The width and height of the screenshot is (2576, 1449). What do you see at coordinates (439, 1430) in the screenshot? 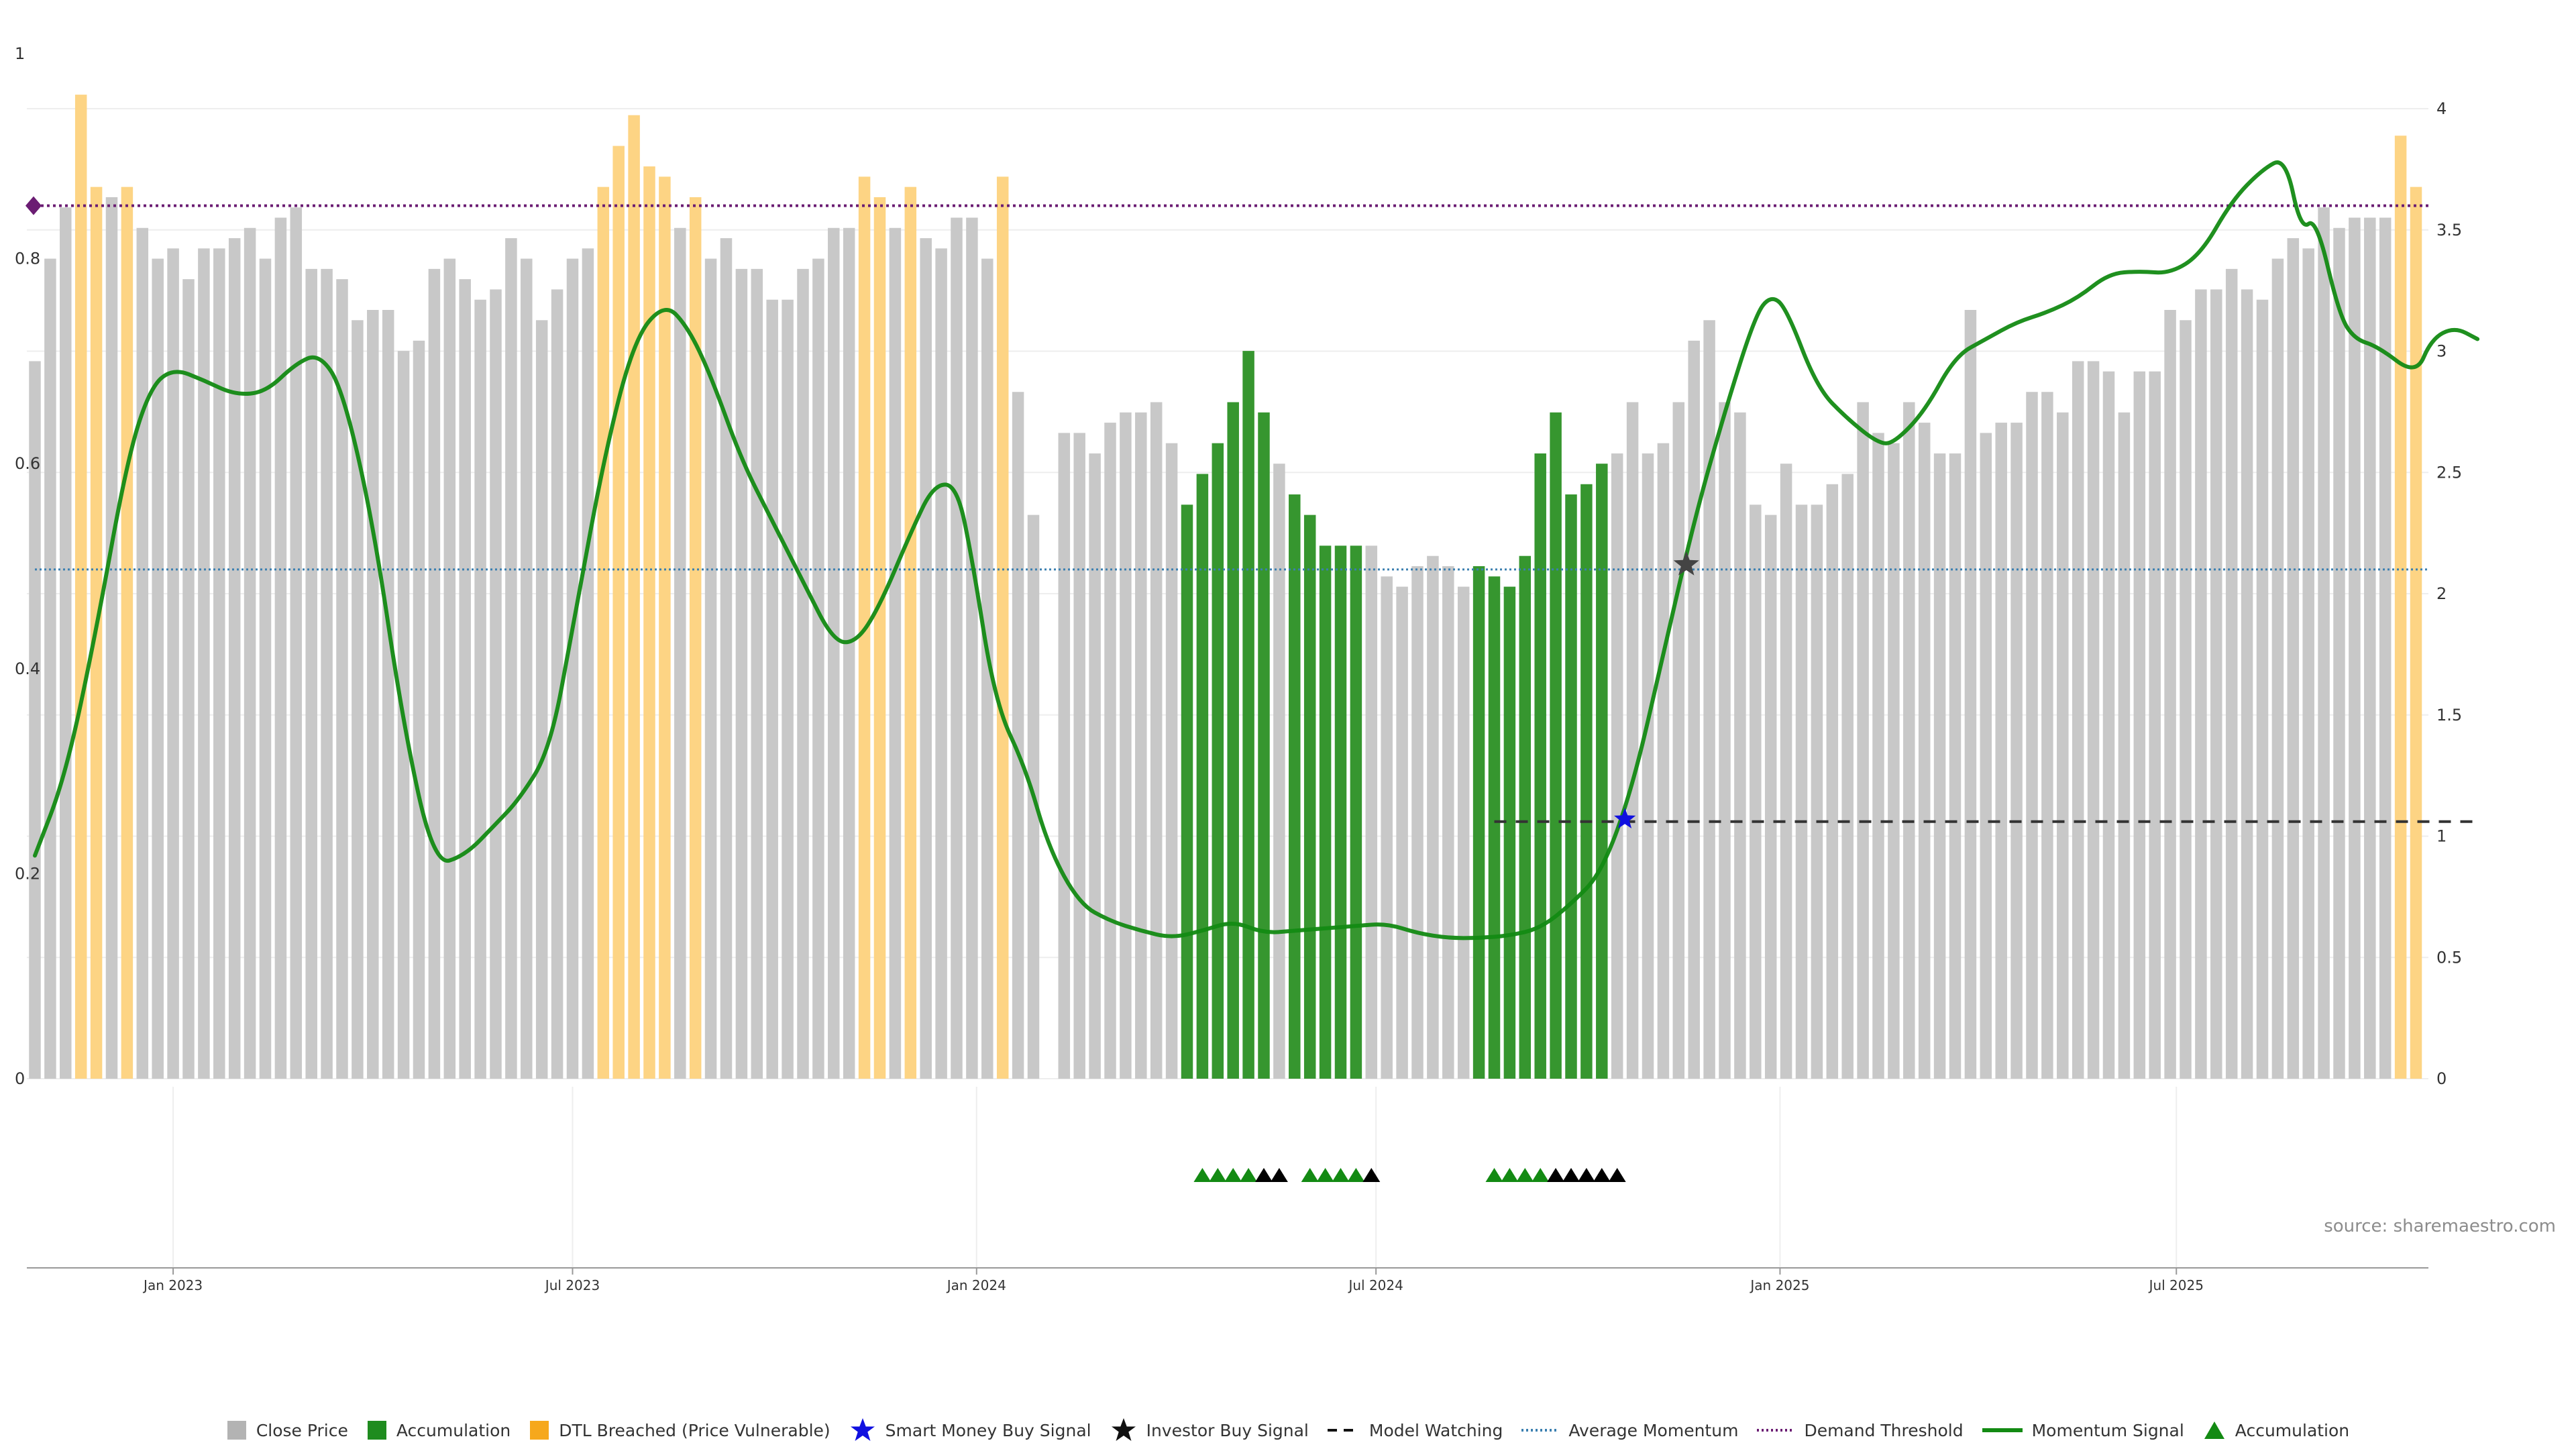
I see `legend-item: Accumulation` at bounding box center [439, 1430].